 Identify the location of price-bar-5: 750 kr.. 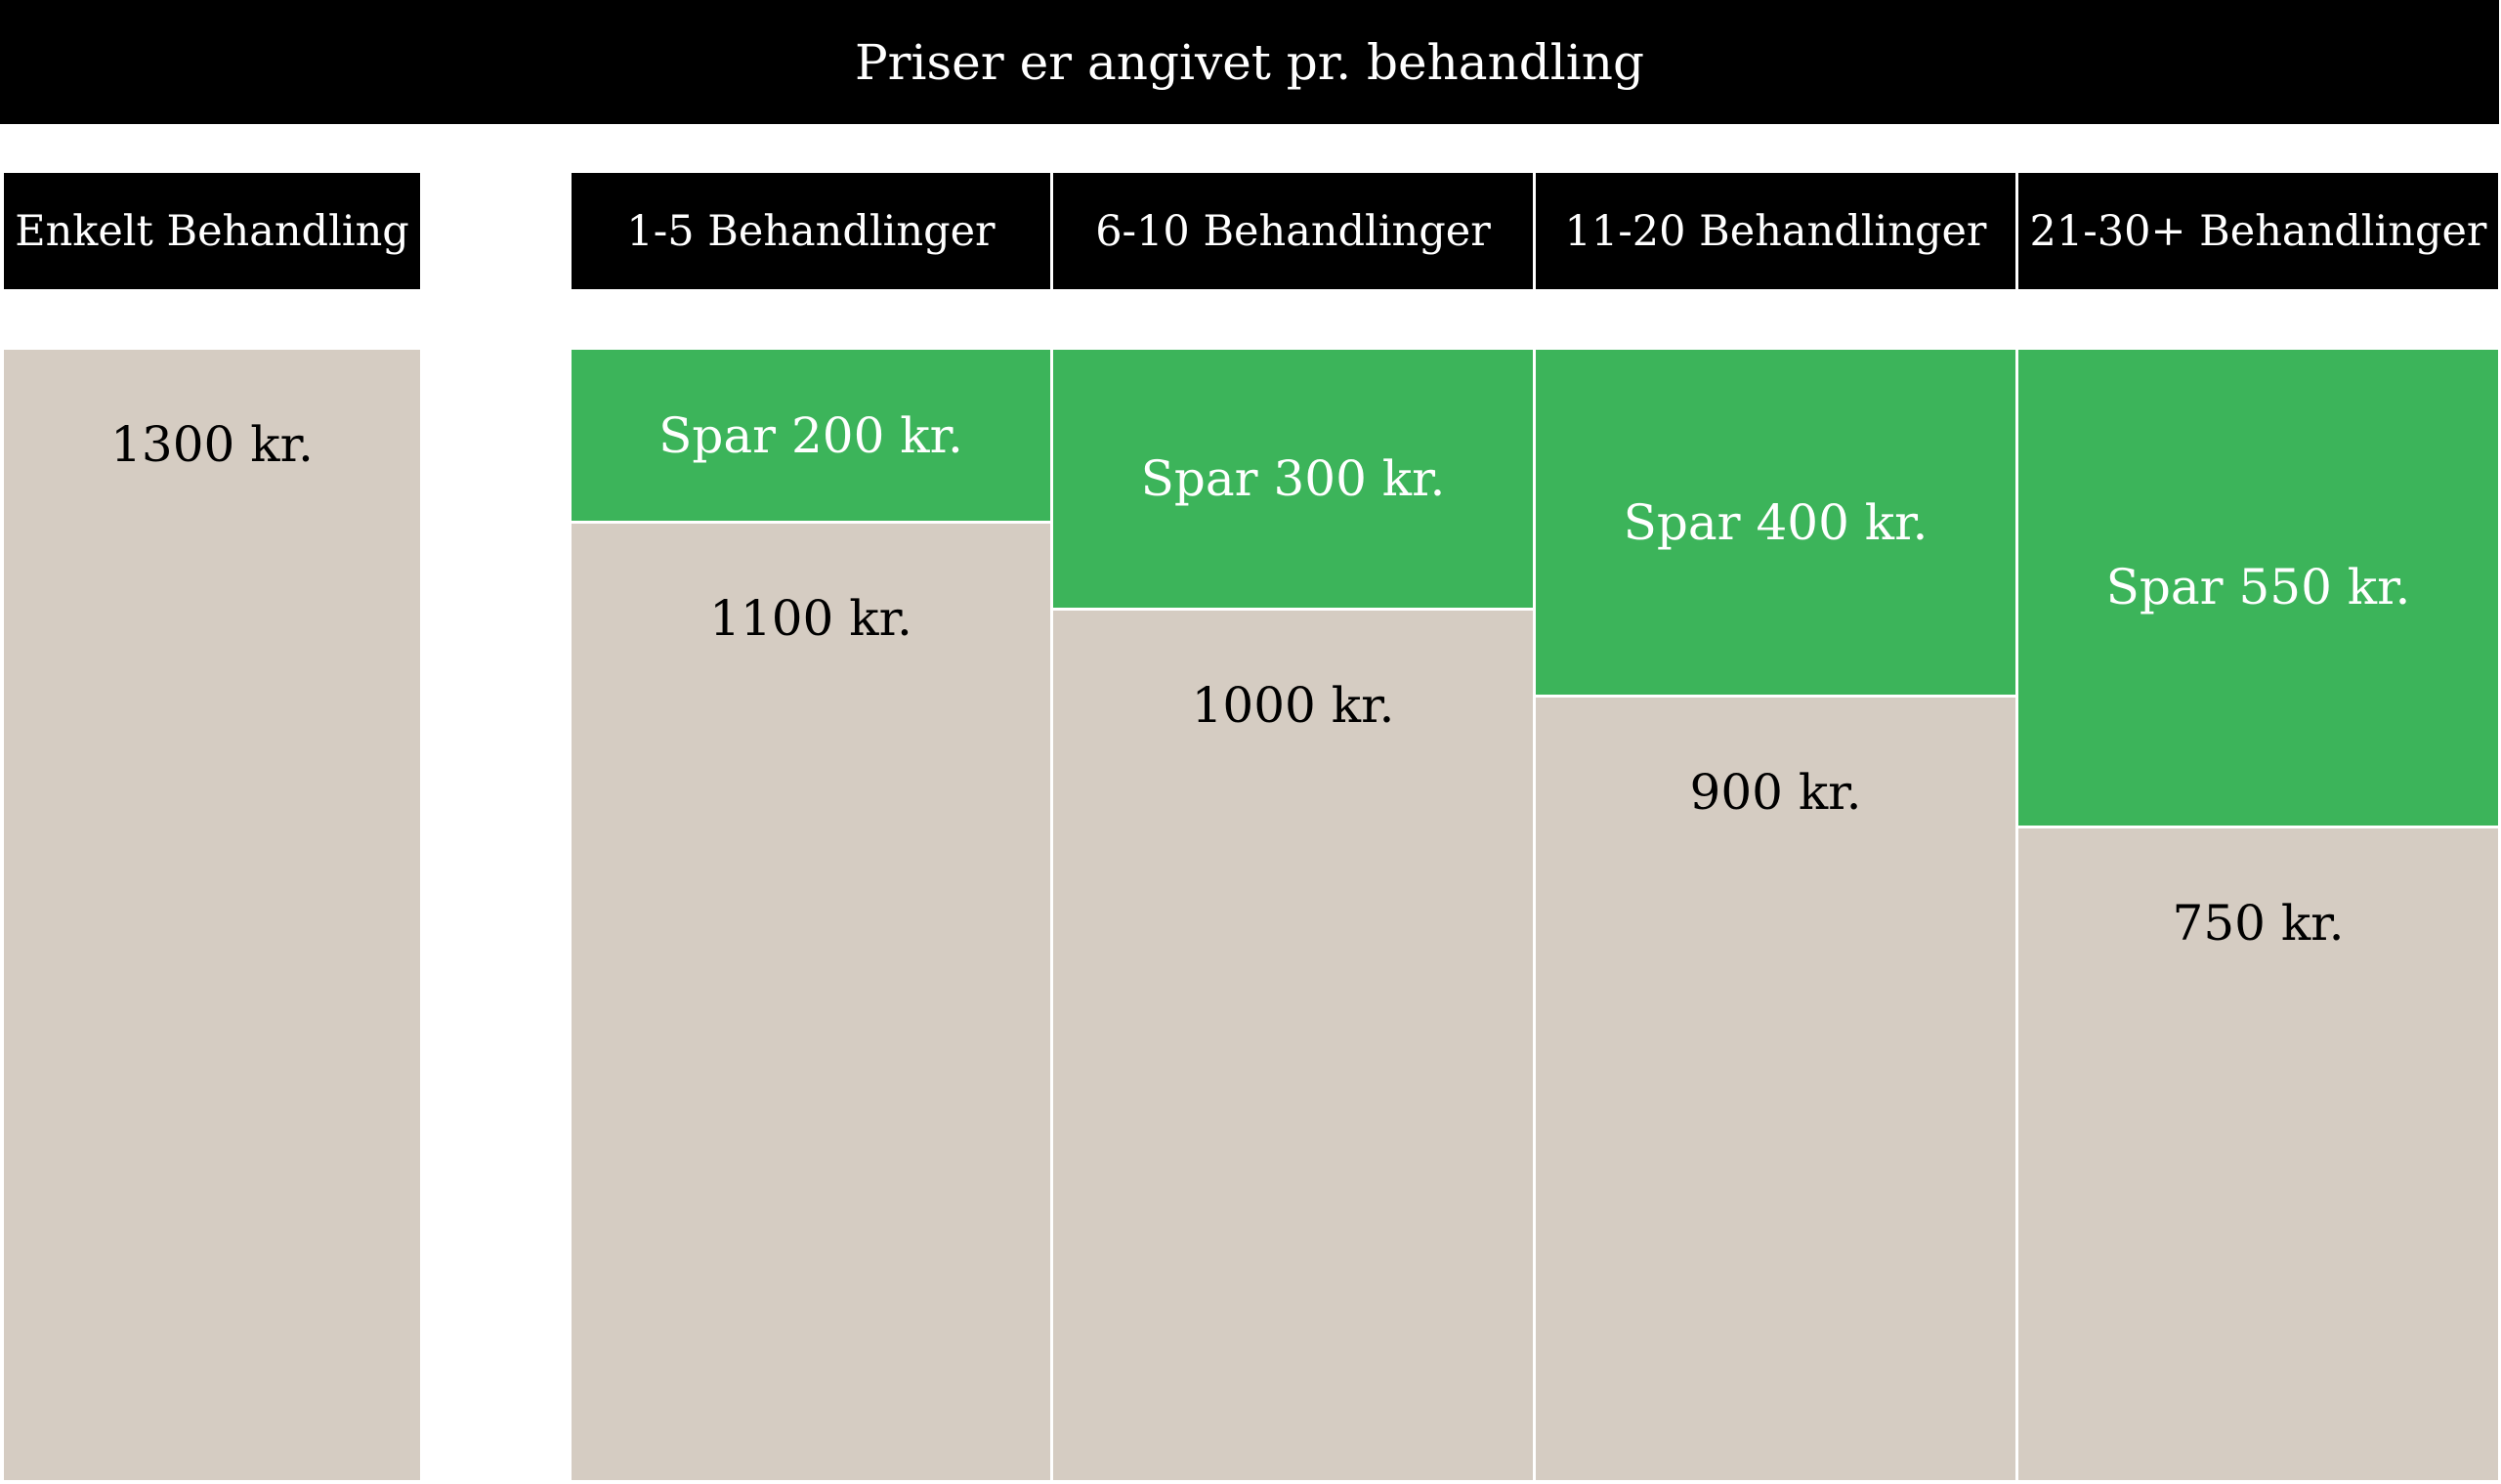
(2258, 1153).